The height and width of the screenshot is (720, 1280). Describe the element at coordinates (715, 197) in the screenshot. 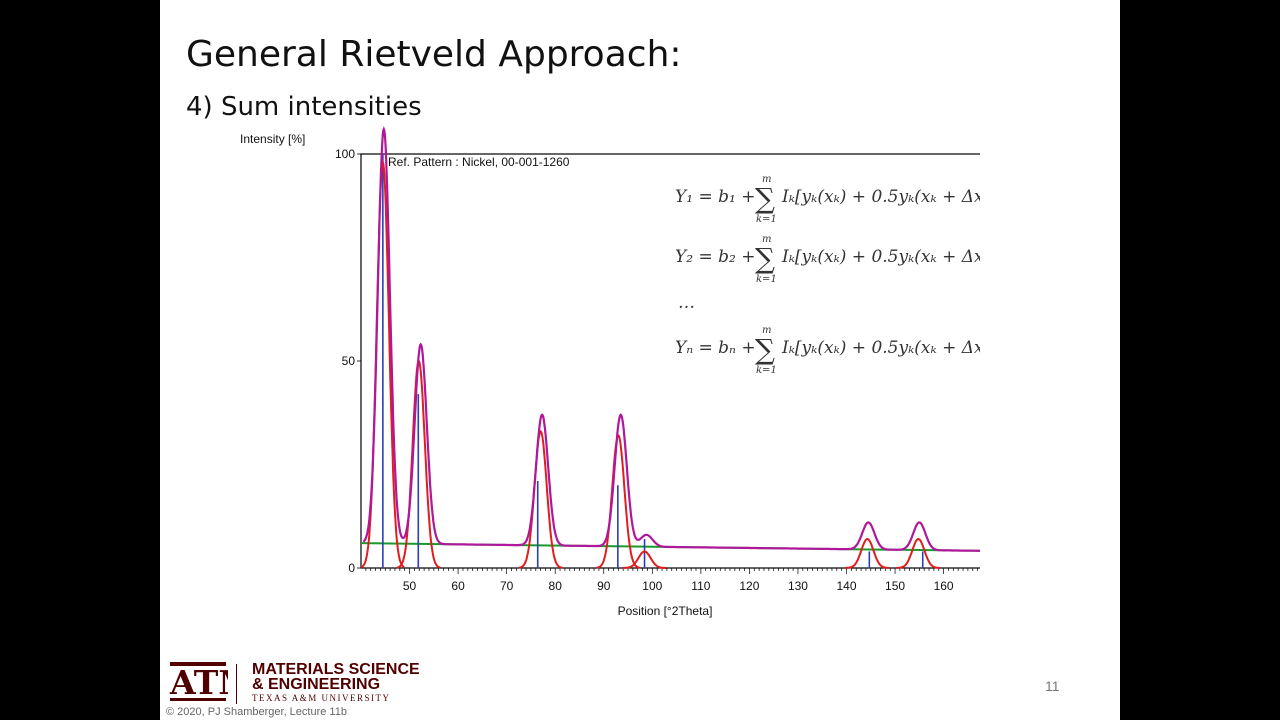

I see `equation-1-lhs: Y₁ = b₁ +` at that location.